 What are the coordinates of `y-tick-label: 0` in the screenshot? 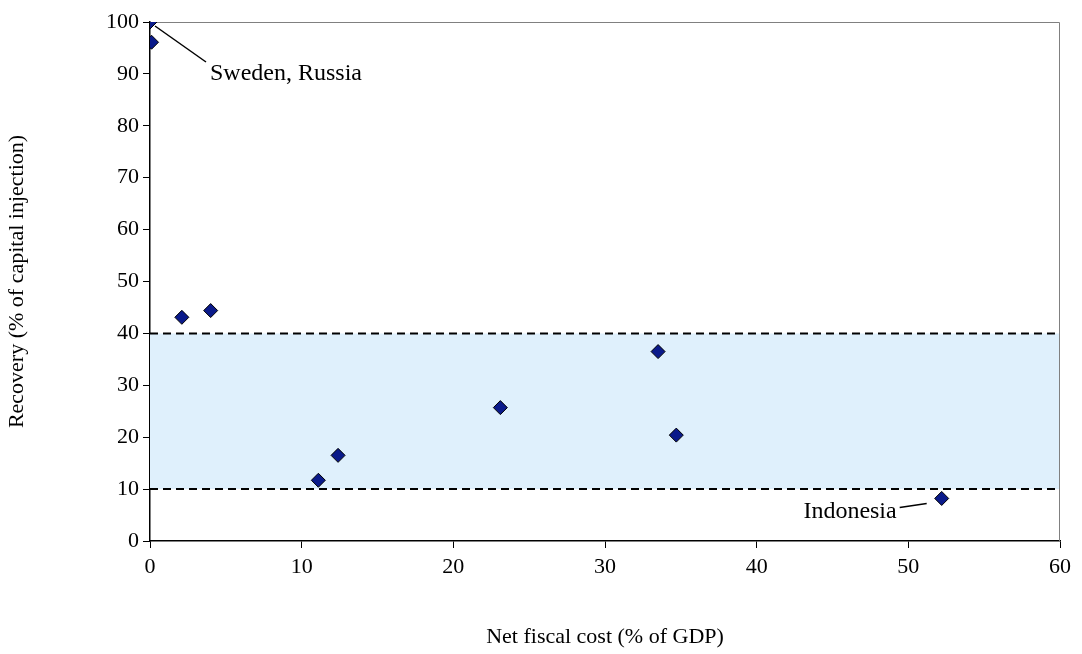 It's located at (133, 539).